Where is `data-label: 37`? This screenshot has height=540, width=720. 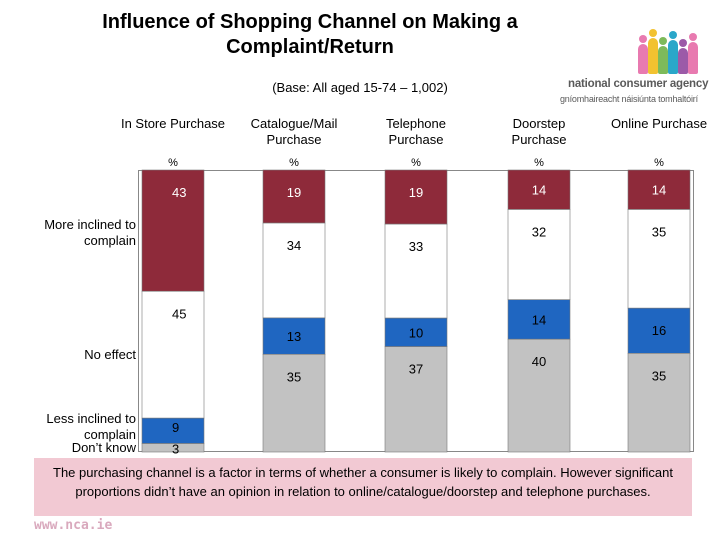
data-label: 37 is located at coordinates (416, 369).